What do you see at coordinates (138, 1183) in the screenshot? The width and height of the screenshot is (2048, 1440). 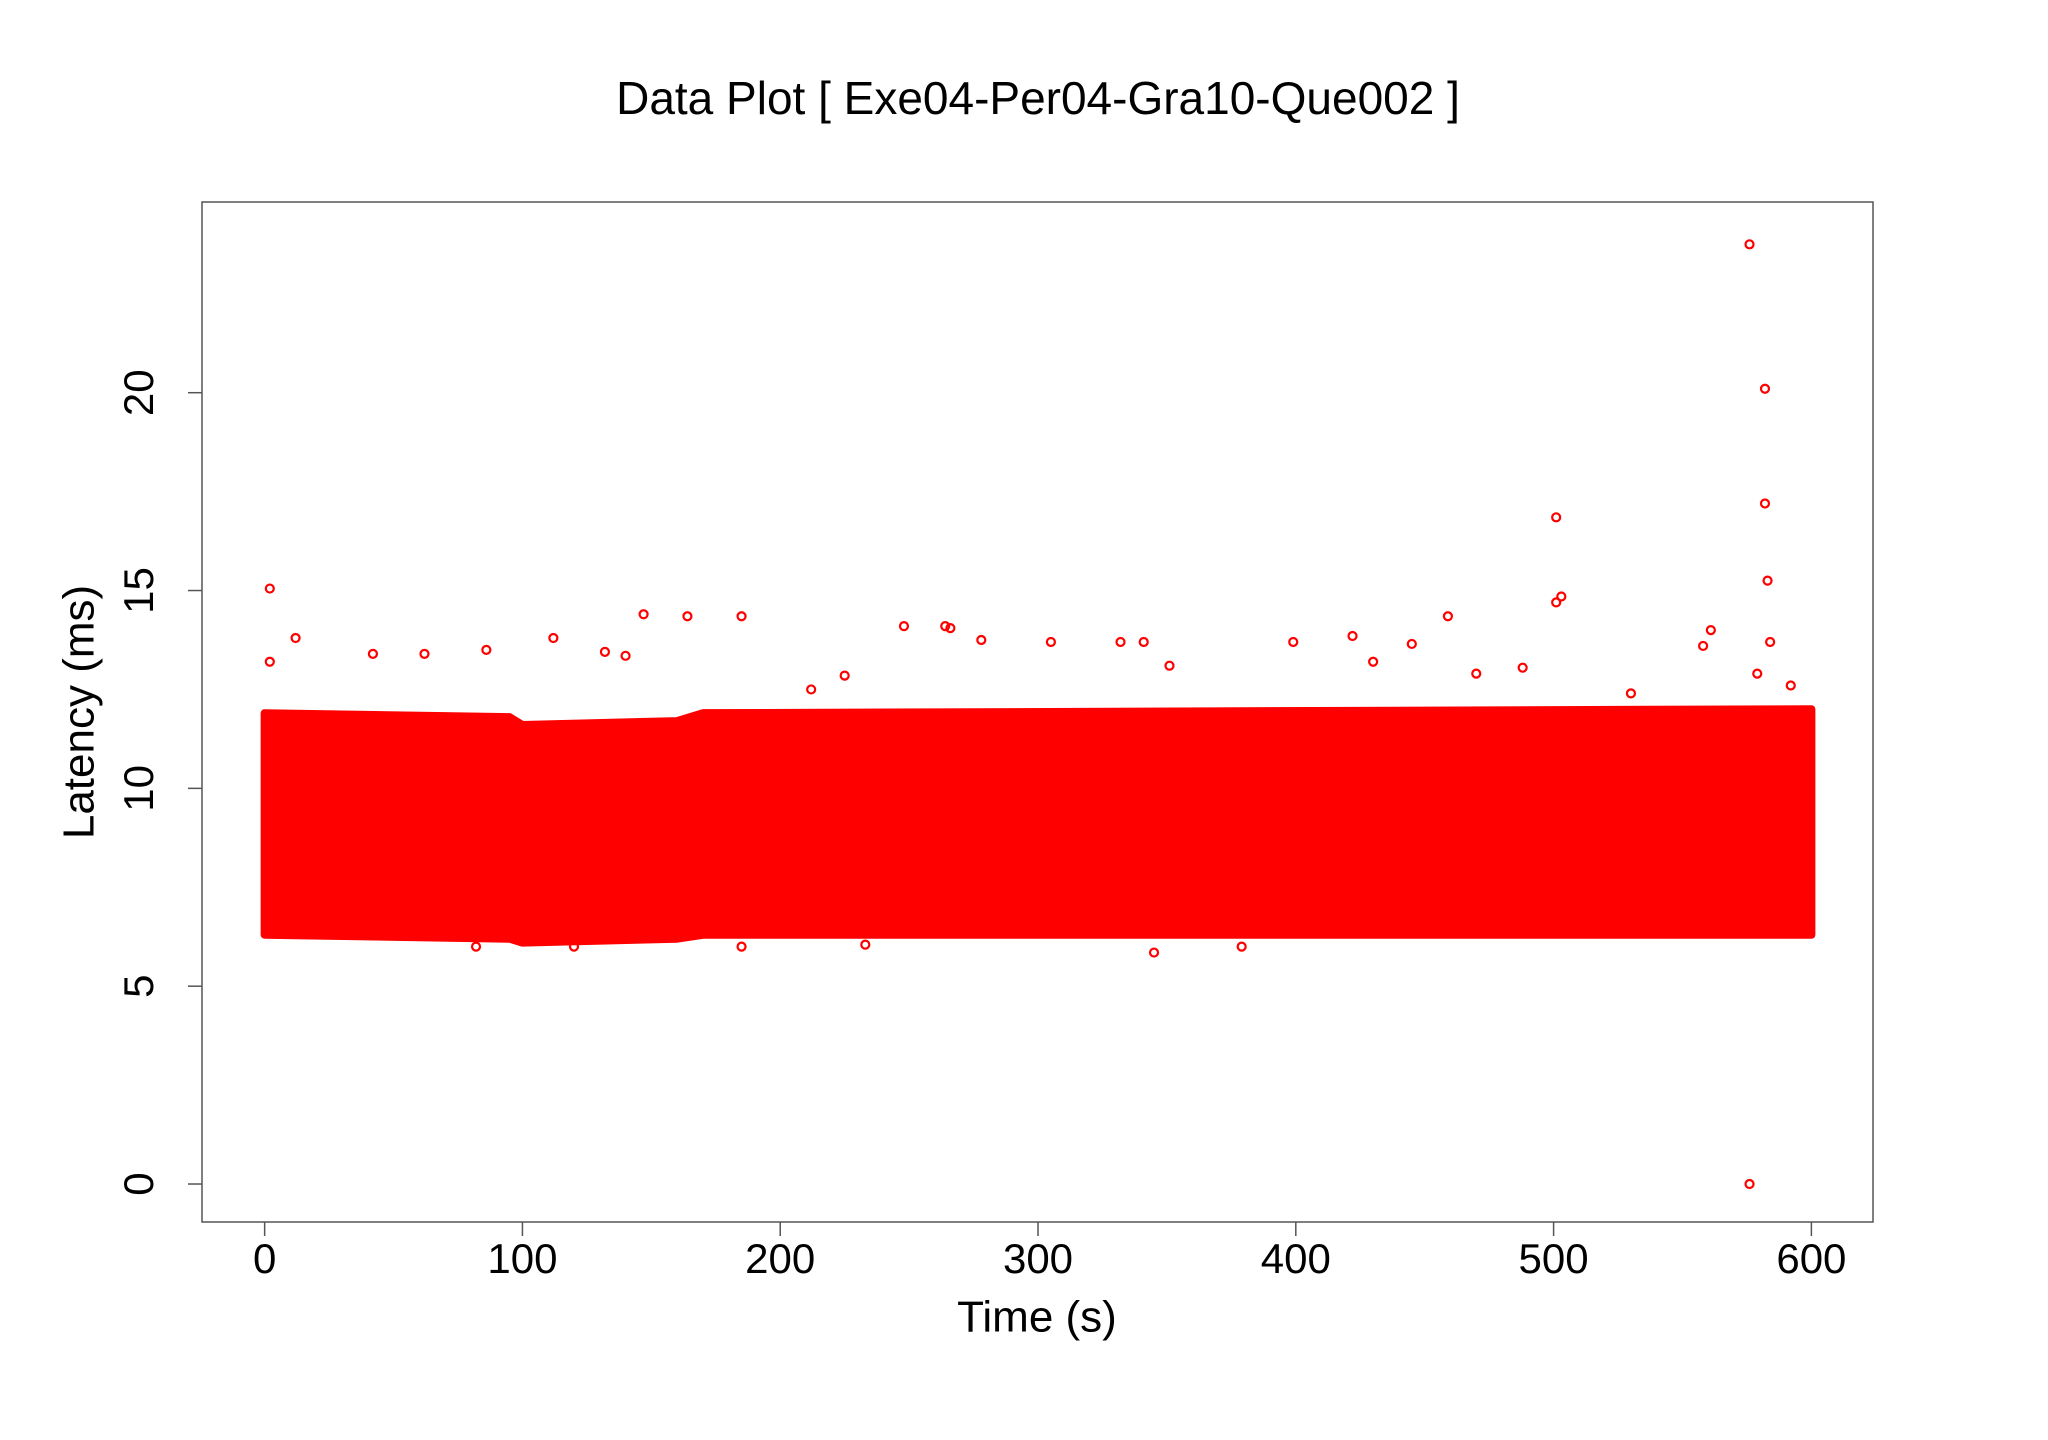 I see `y-tick-label: 0` at bounding box center [138, 1183].